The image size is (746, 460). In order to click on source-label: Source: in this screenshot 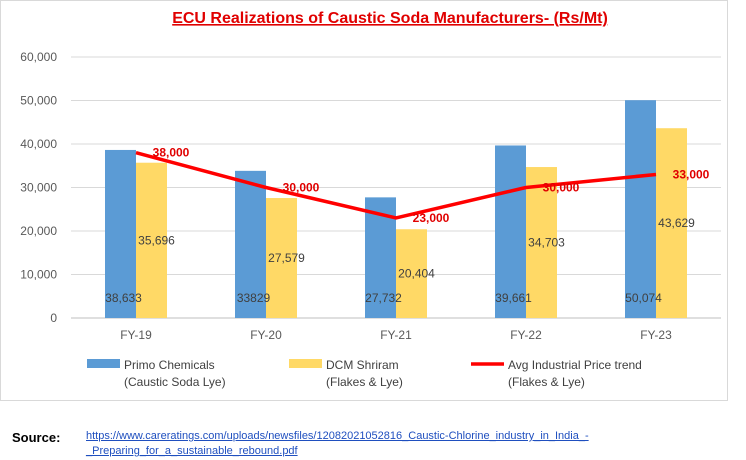, I will do `click(36, 437)`.